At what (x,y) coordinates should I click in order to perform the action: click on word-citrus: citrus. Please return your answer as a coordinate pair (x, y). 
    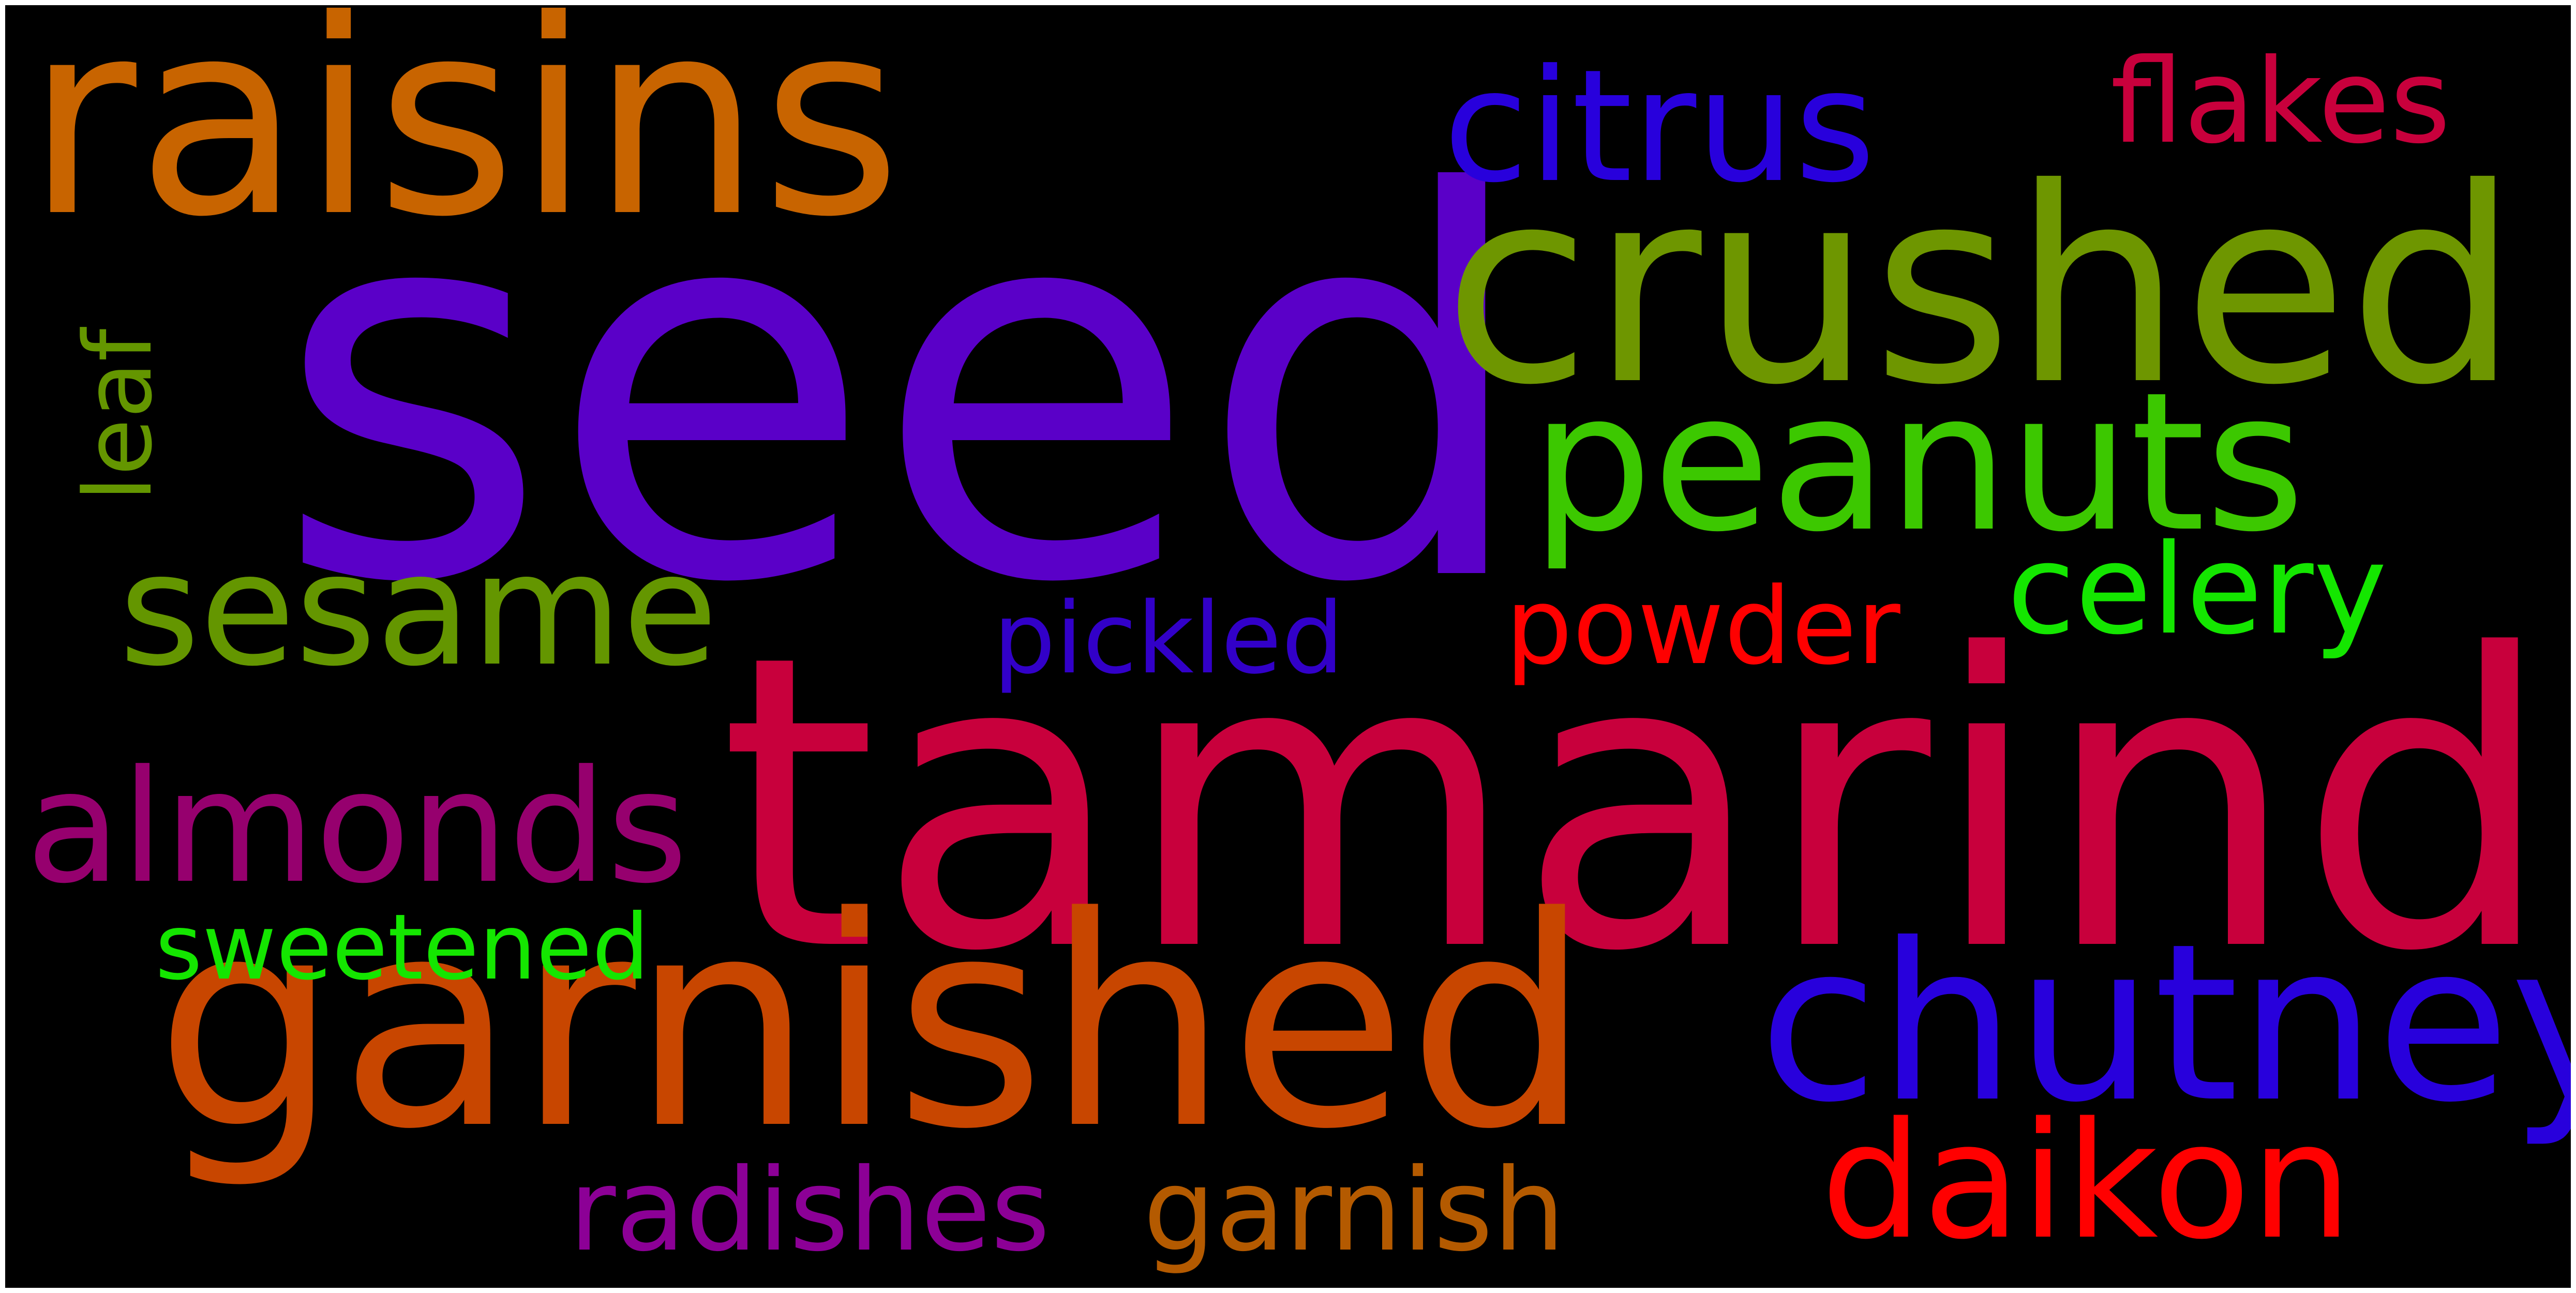
    Looking at the image, I should click on (1659, 126).